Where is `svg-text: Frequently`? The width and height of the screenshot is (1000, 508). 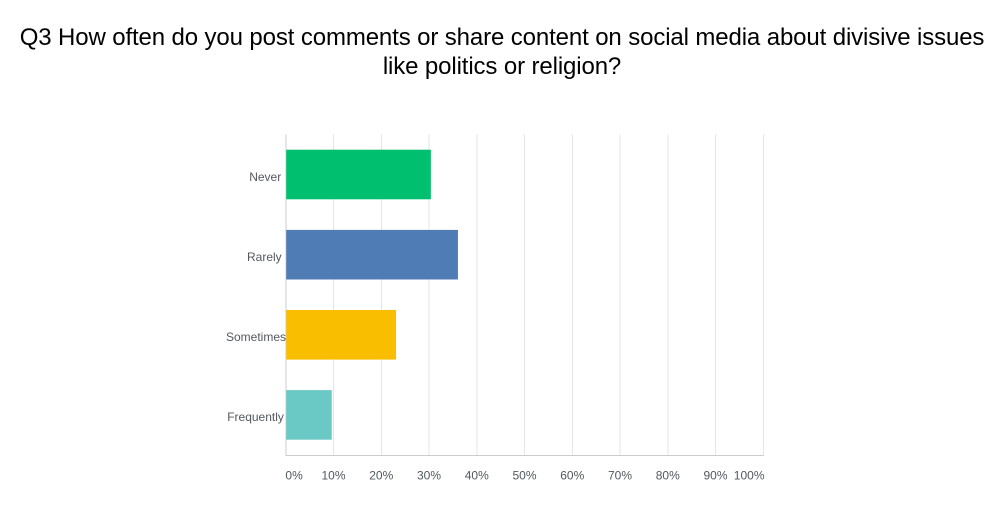
svg-text: Frequently is located at coordinates (255, 417).